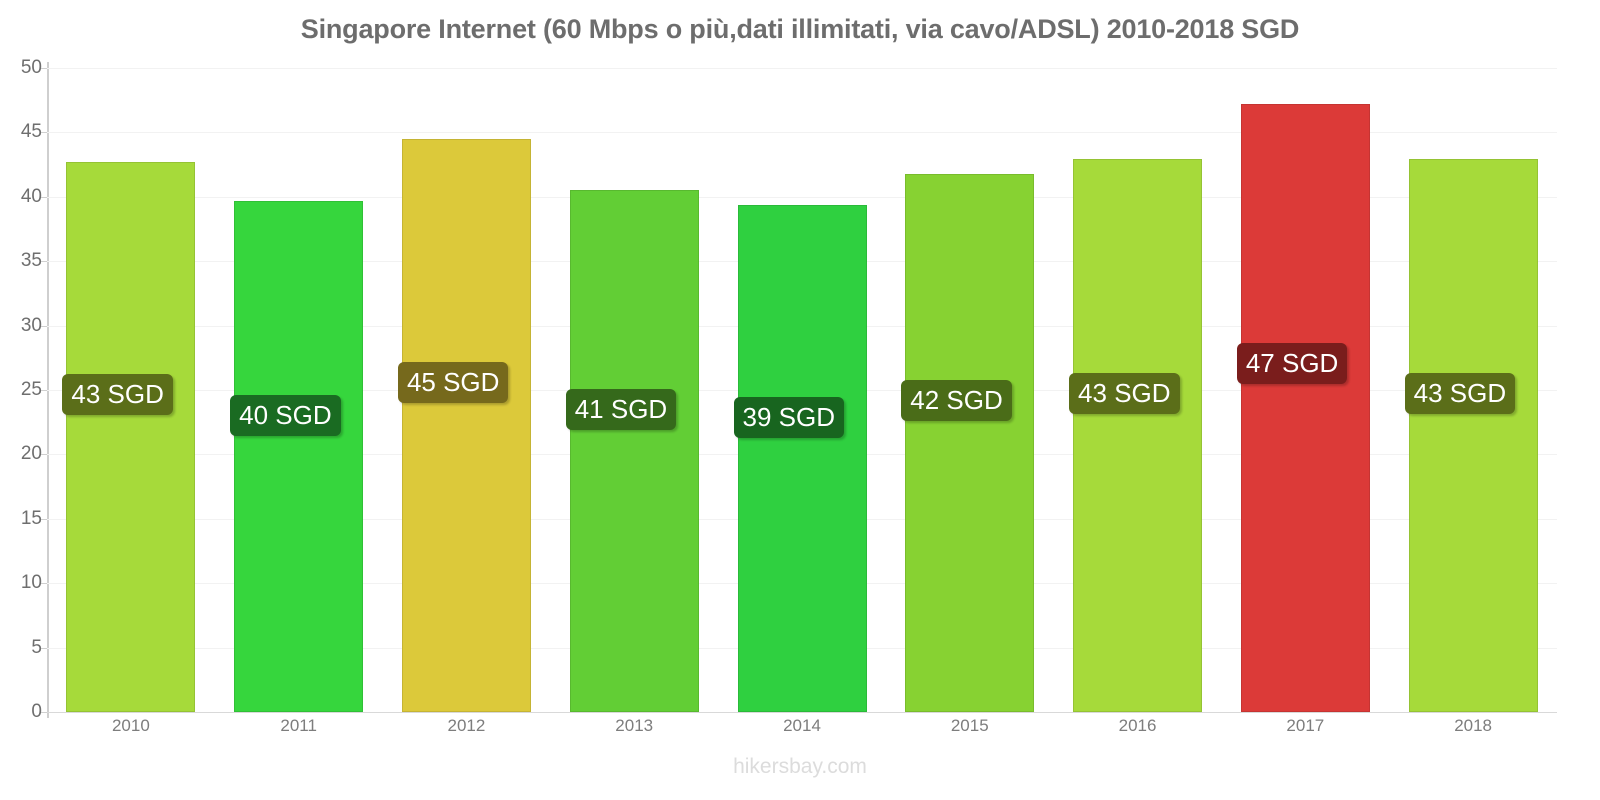 This screenshot has width=1600, height=800. I want to click on y-tick-label: 0, so click(36, 711).